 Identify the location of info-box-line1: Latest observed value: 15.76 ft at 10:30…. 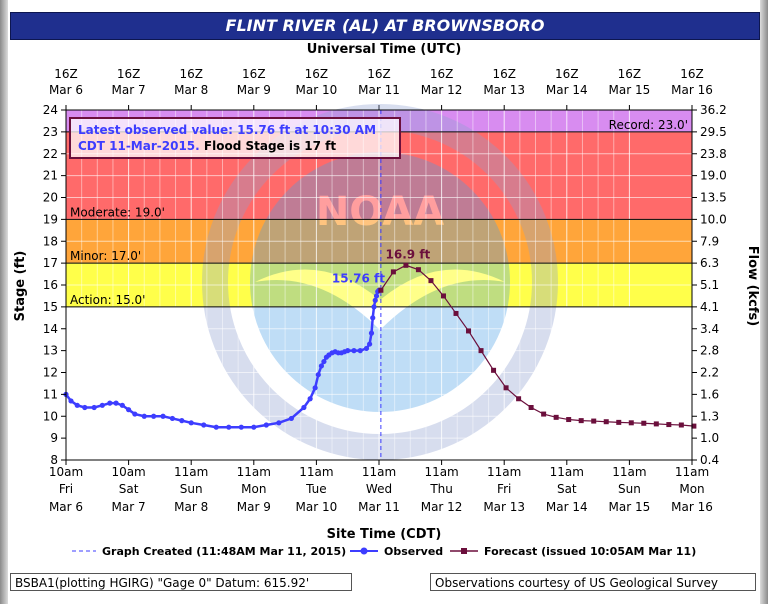
(227, 130).